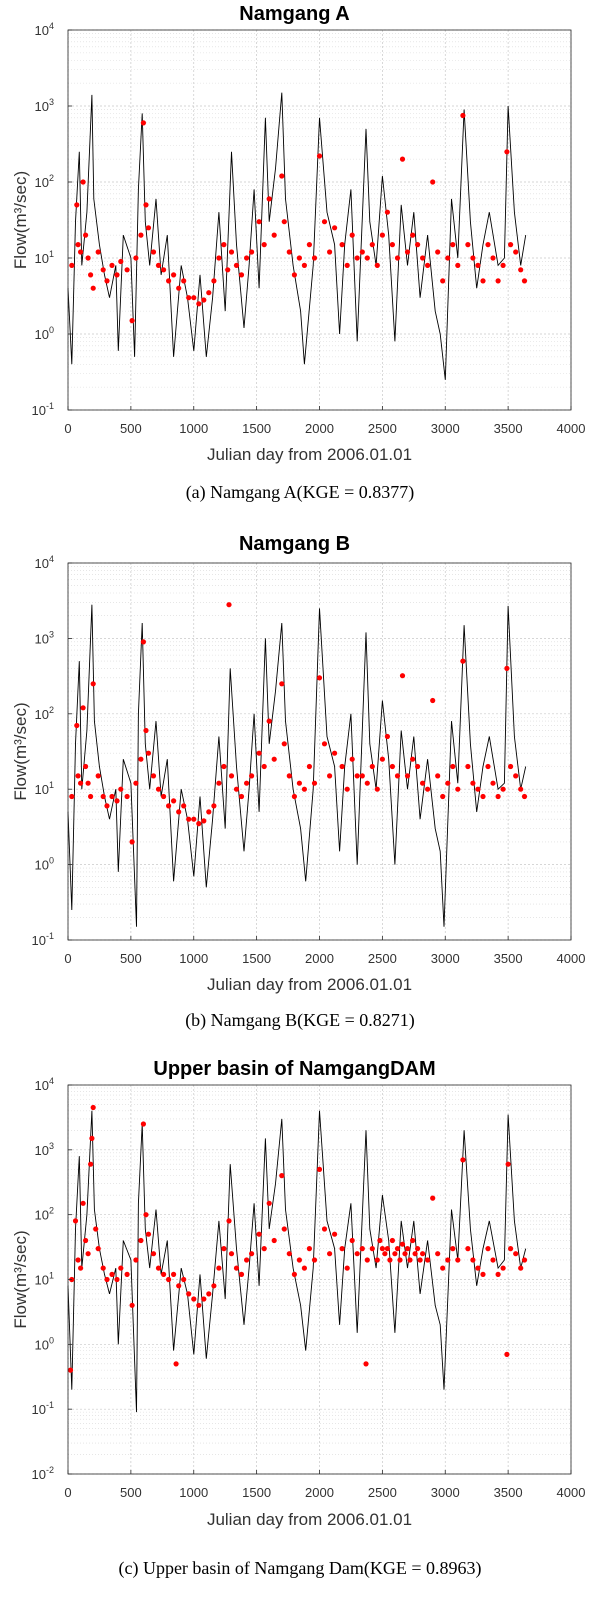 This screenshot has width=600, height=1602. Describe the element at coordinates (382, 428) in the screenshot. I see `x-tick-label: 2500` at that location.